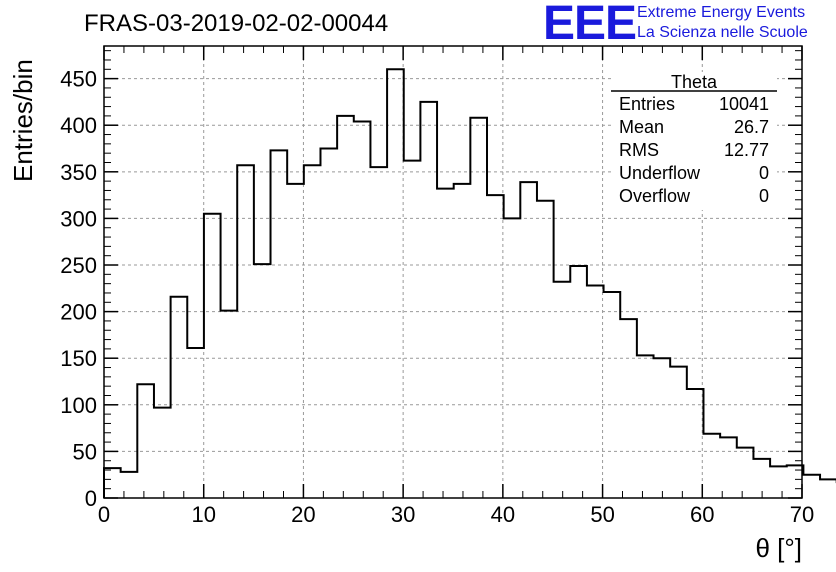 The image size is (836, 572). Describe the element at coordinates (403, 514) in the screenshot. I see `x-tick-label: 30` at that location.